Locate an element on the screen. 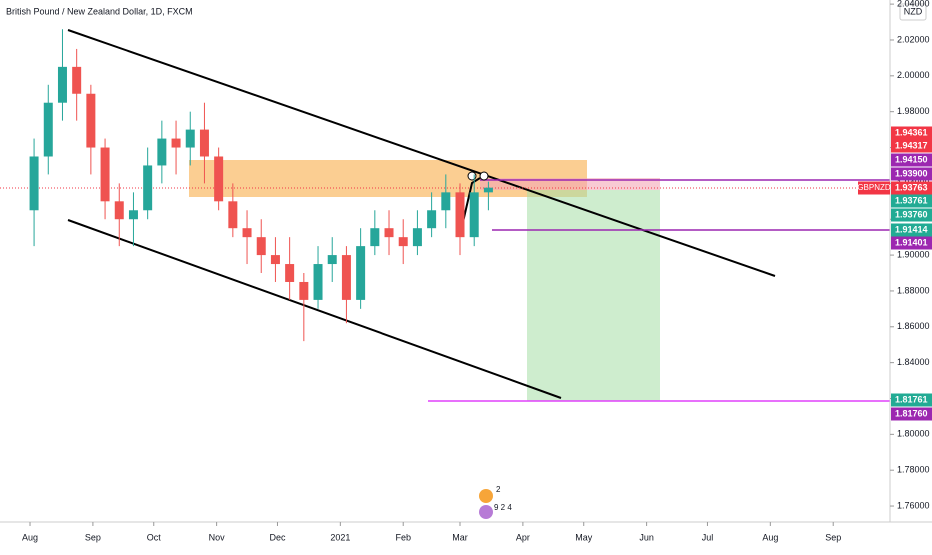 The width and height of the screenshot is (932, 555). x-tick-label: Mar is located at coordinates (460, 537).